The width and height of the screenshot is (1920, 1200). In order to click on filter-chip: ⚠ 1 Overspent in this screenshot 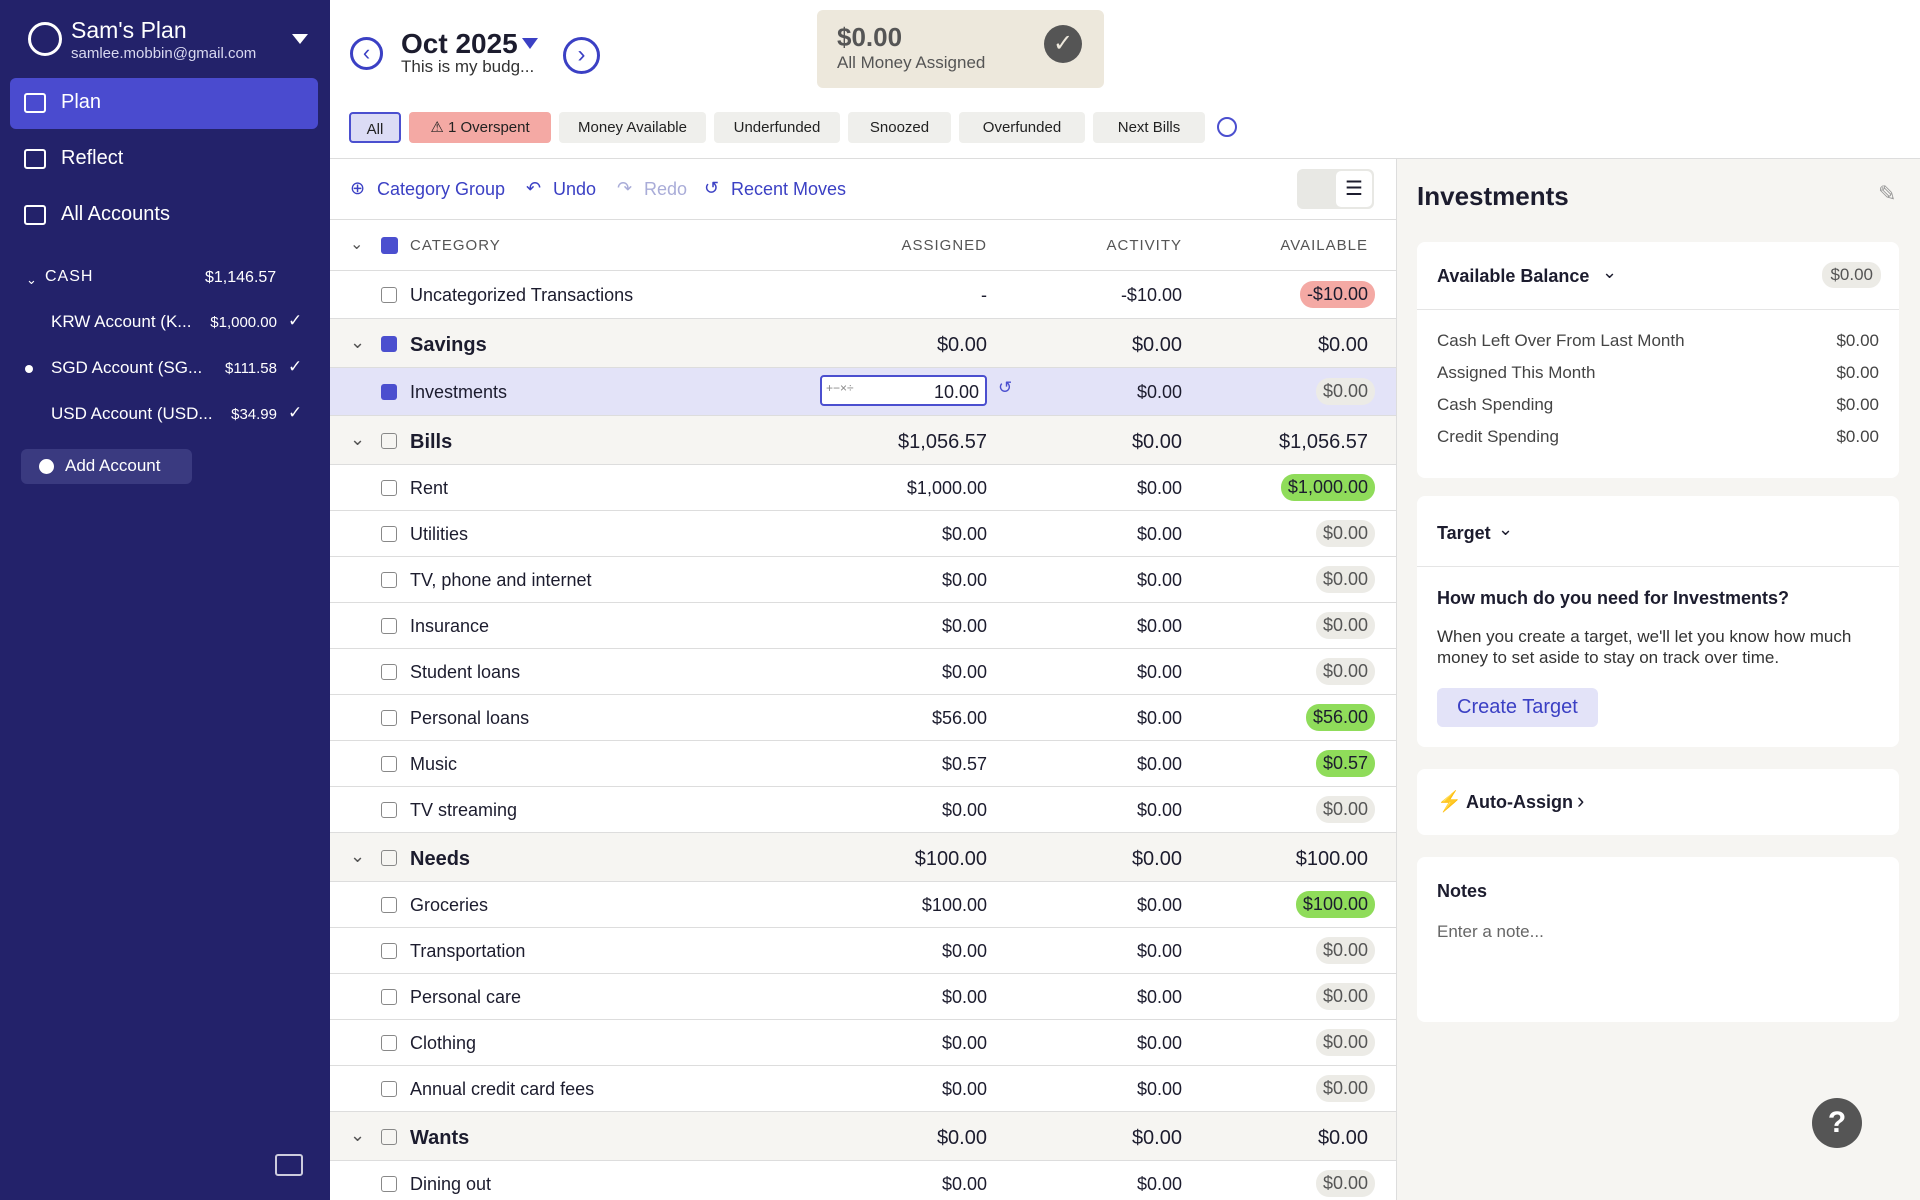, I will do `click(480, 127)`.